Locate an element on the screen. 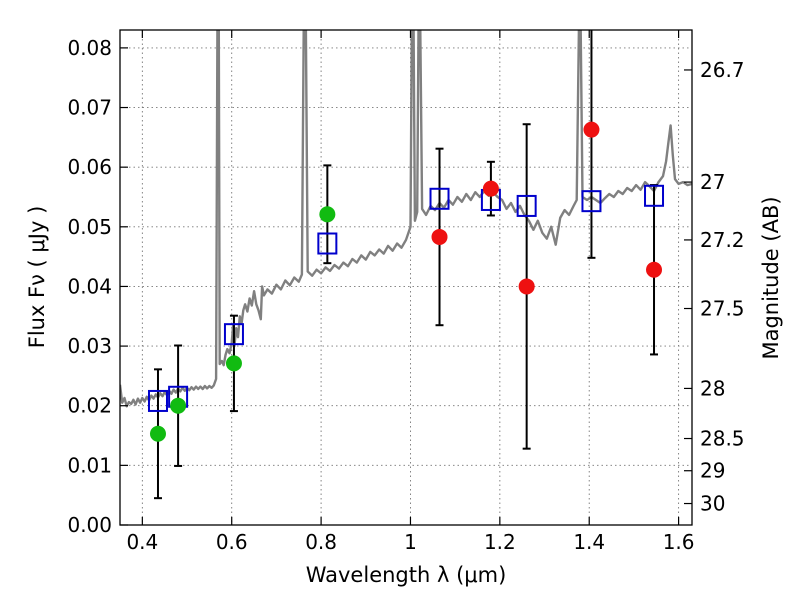 The height and width of the screenshot is (600, 800). y-tick-label: 0.06 is located at coordinates (89, 167).